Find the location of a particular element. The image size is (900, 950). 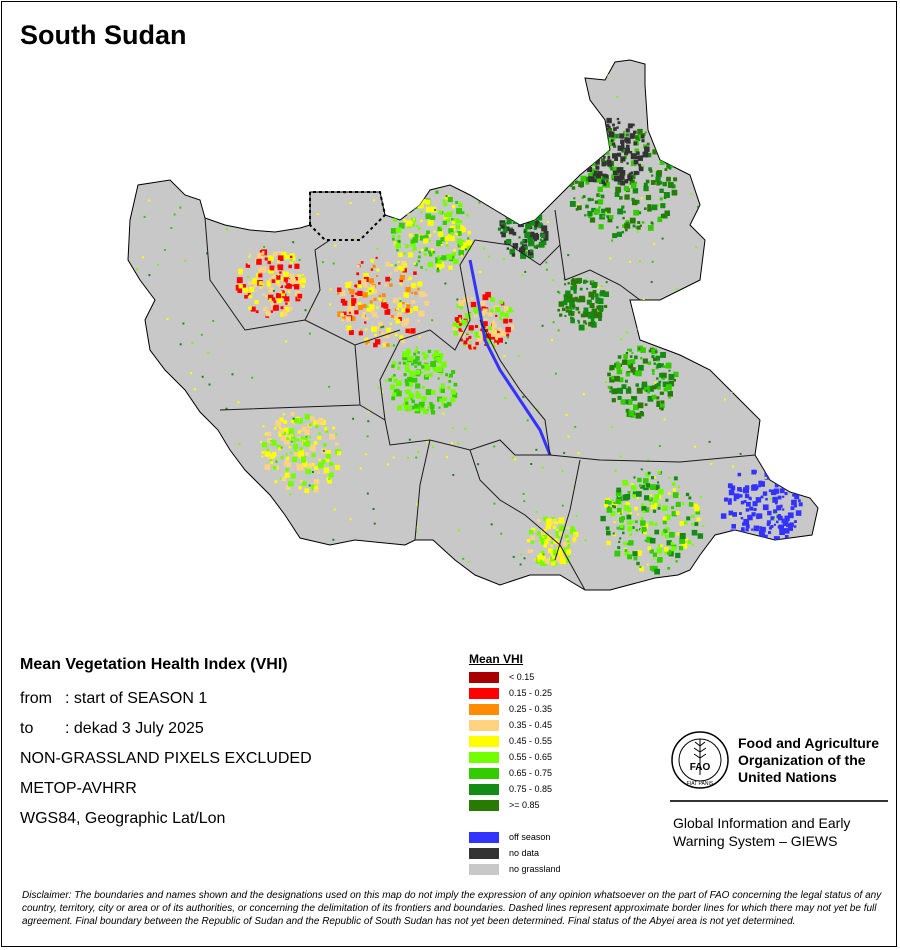

map-title: South Sudan is located at coordinates (103, 35).